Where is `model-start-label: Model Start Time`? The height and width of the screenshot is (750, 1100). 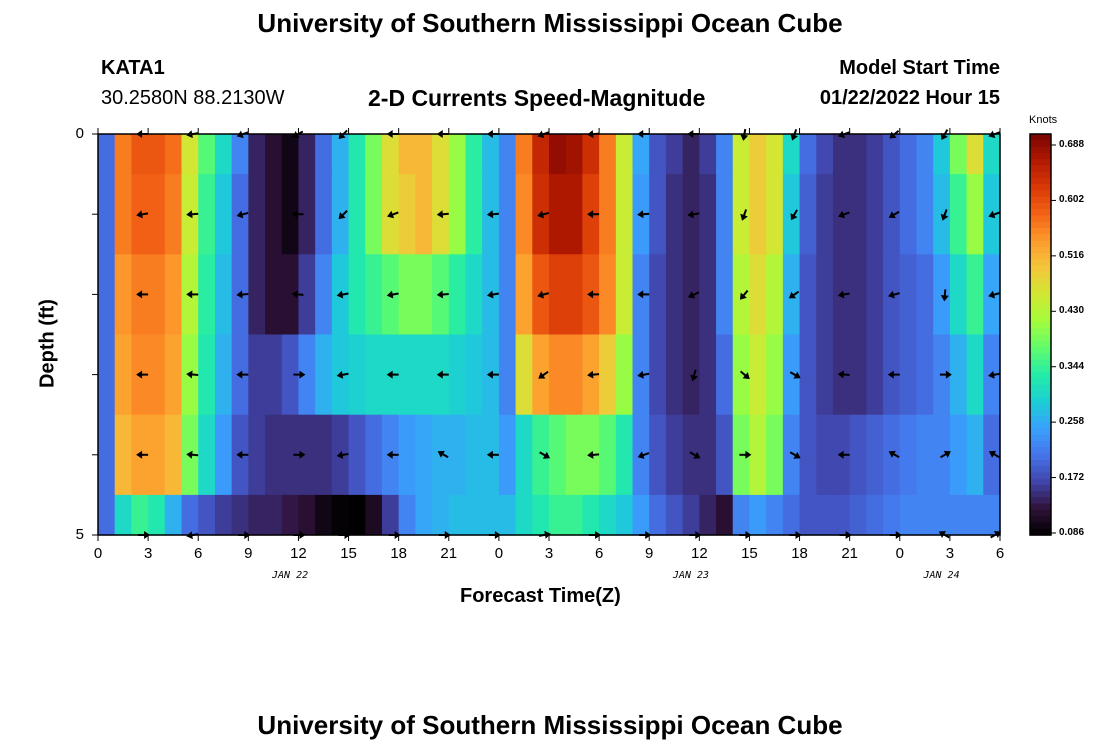
model-start-label: Model Start Time is located at coordinates (919, 68).